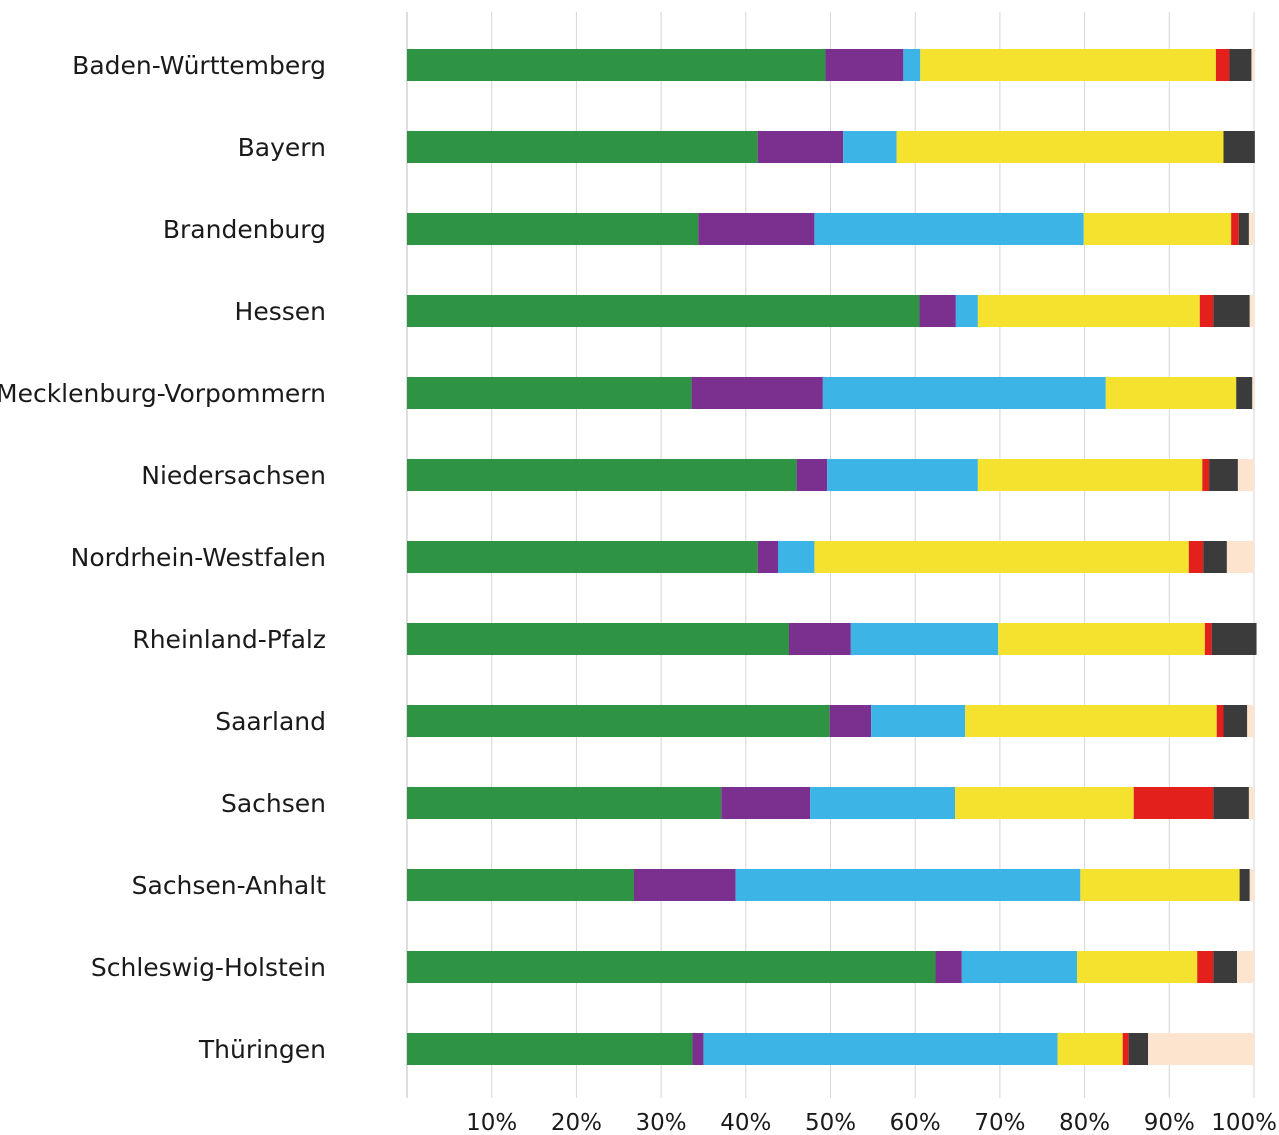 The image size is (1279, 1135). What do you see at coordinates (229, 639) in the screenshot?
I see `category-label: Rheinland-Pfalz` at bounding box center [229, 639].